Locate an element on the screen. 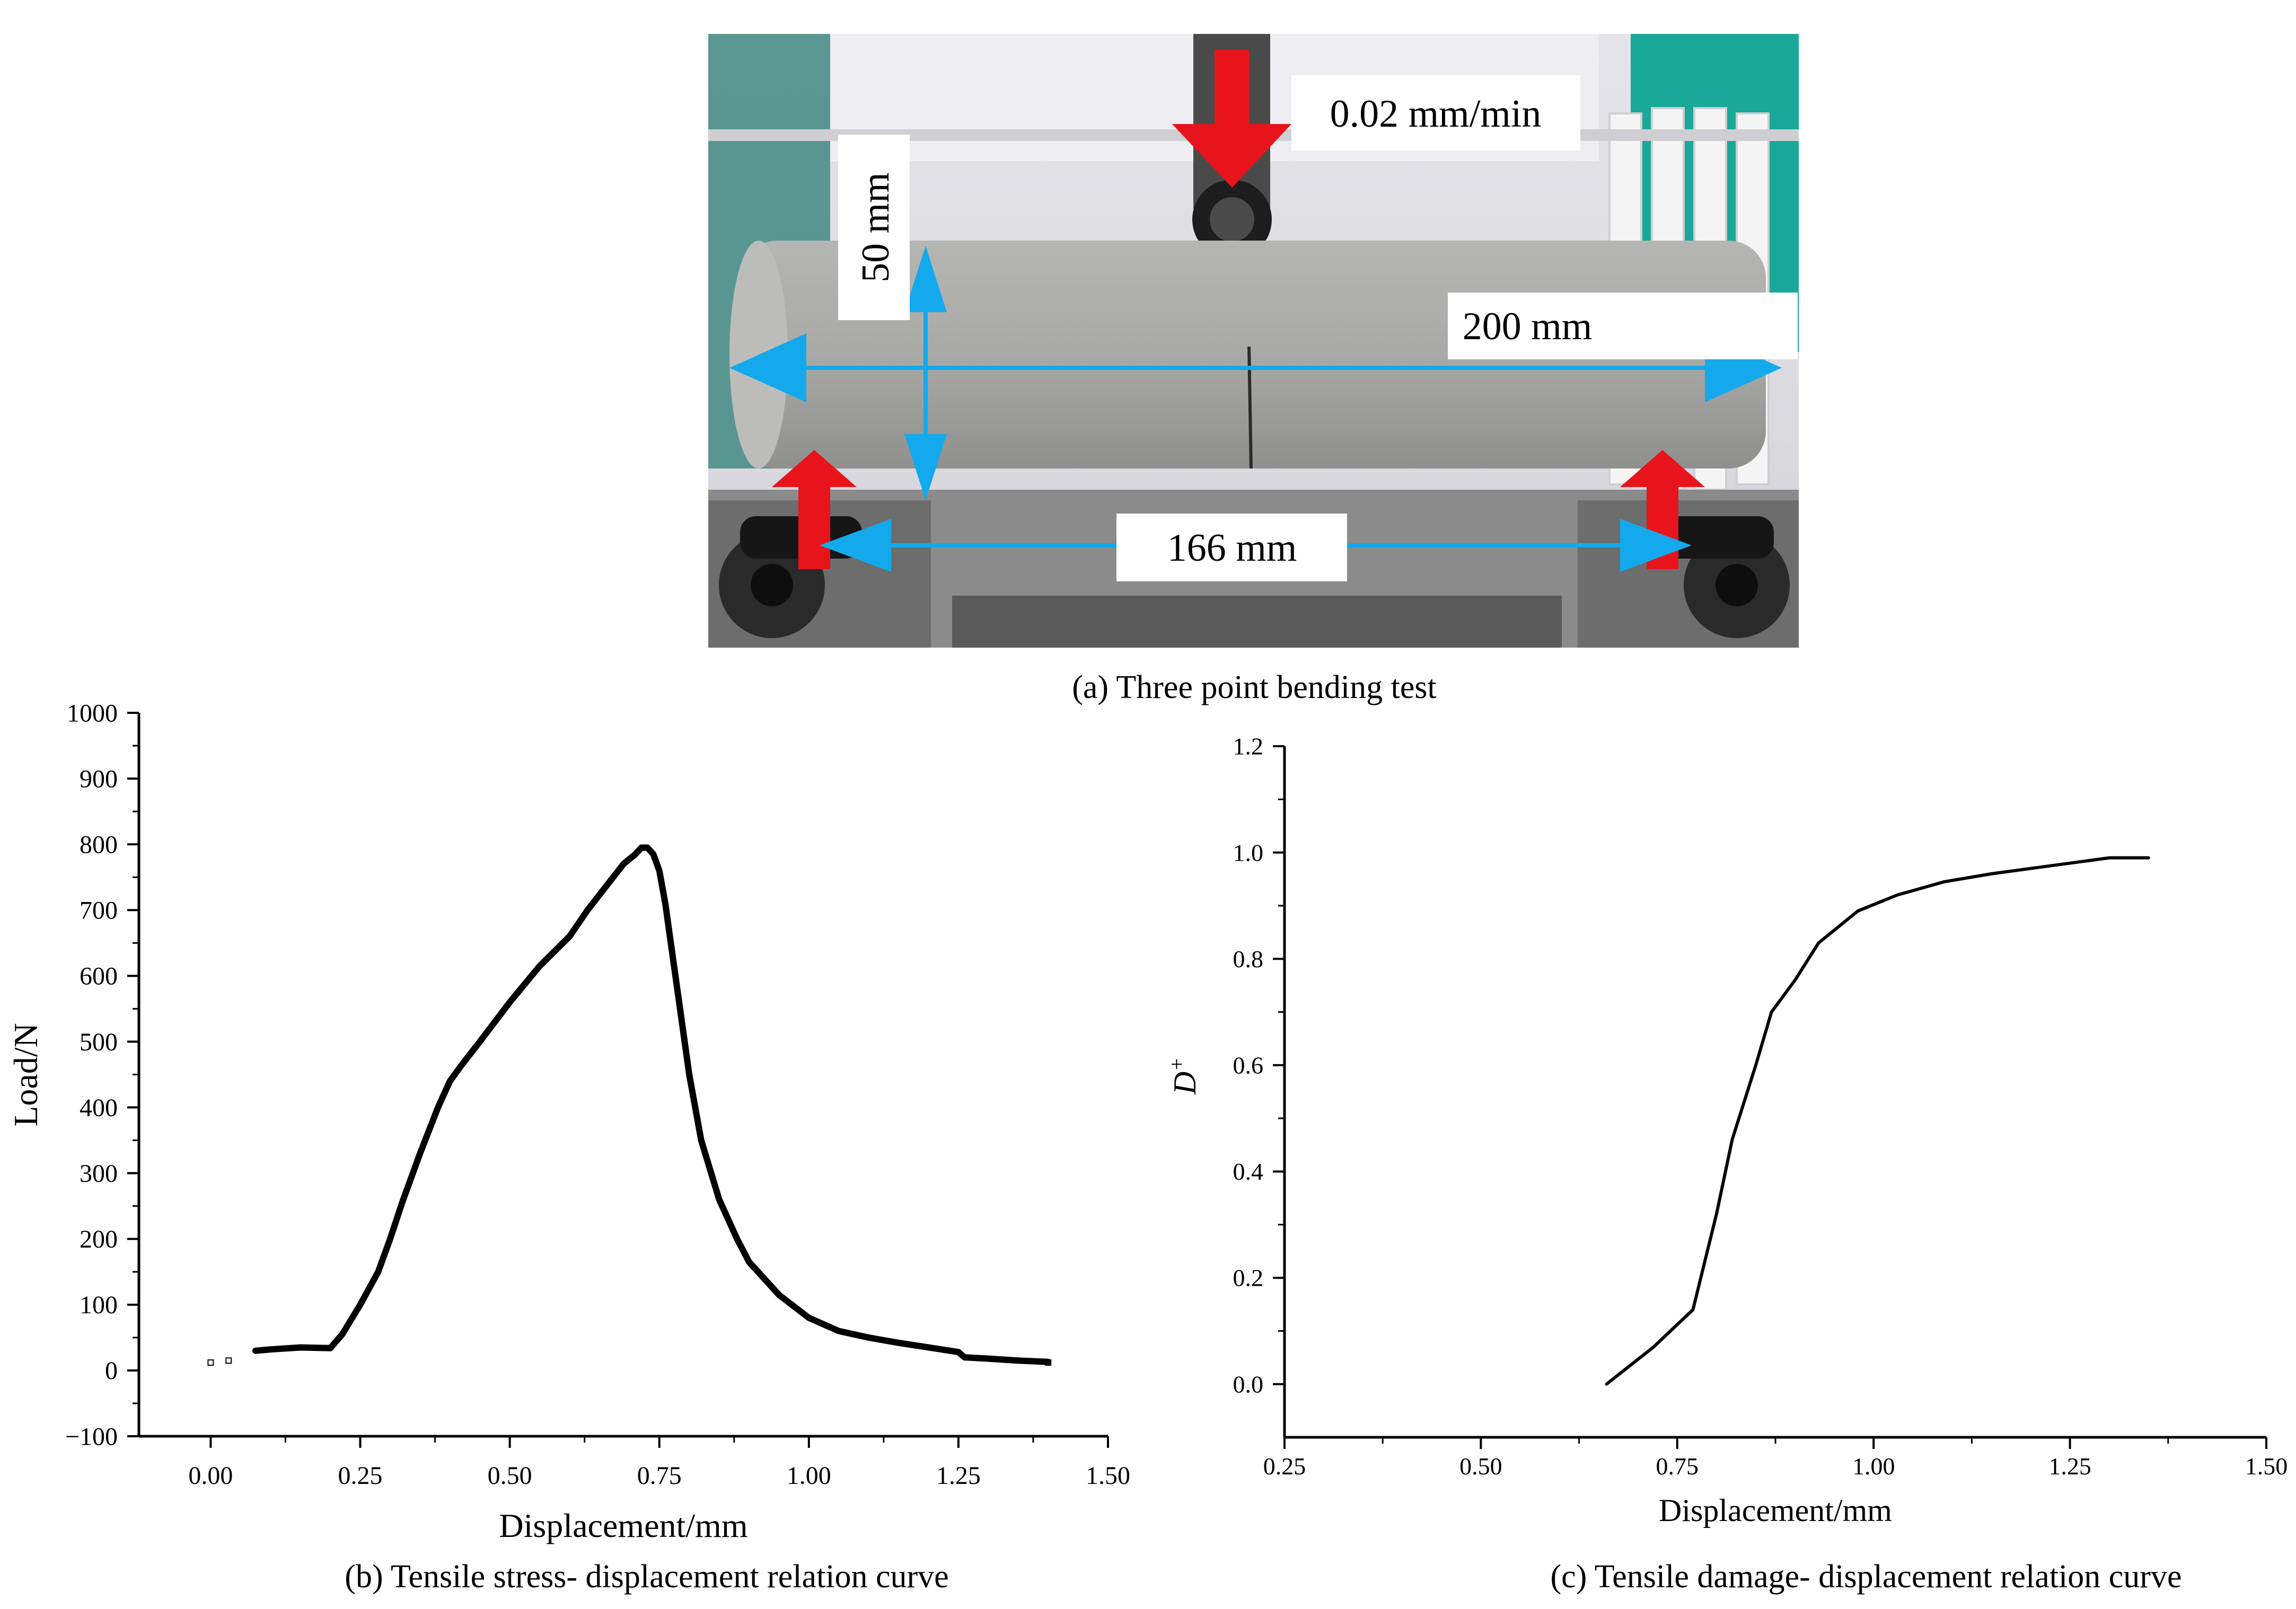 This screenshot has height=1609, width=2296. y-tick-label: 0.0 is located at coordinates (1248, 1384).